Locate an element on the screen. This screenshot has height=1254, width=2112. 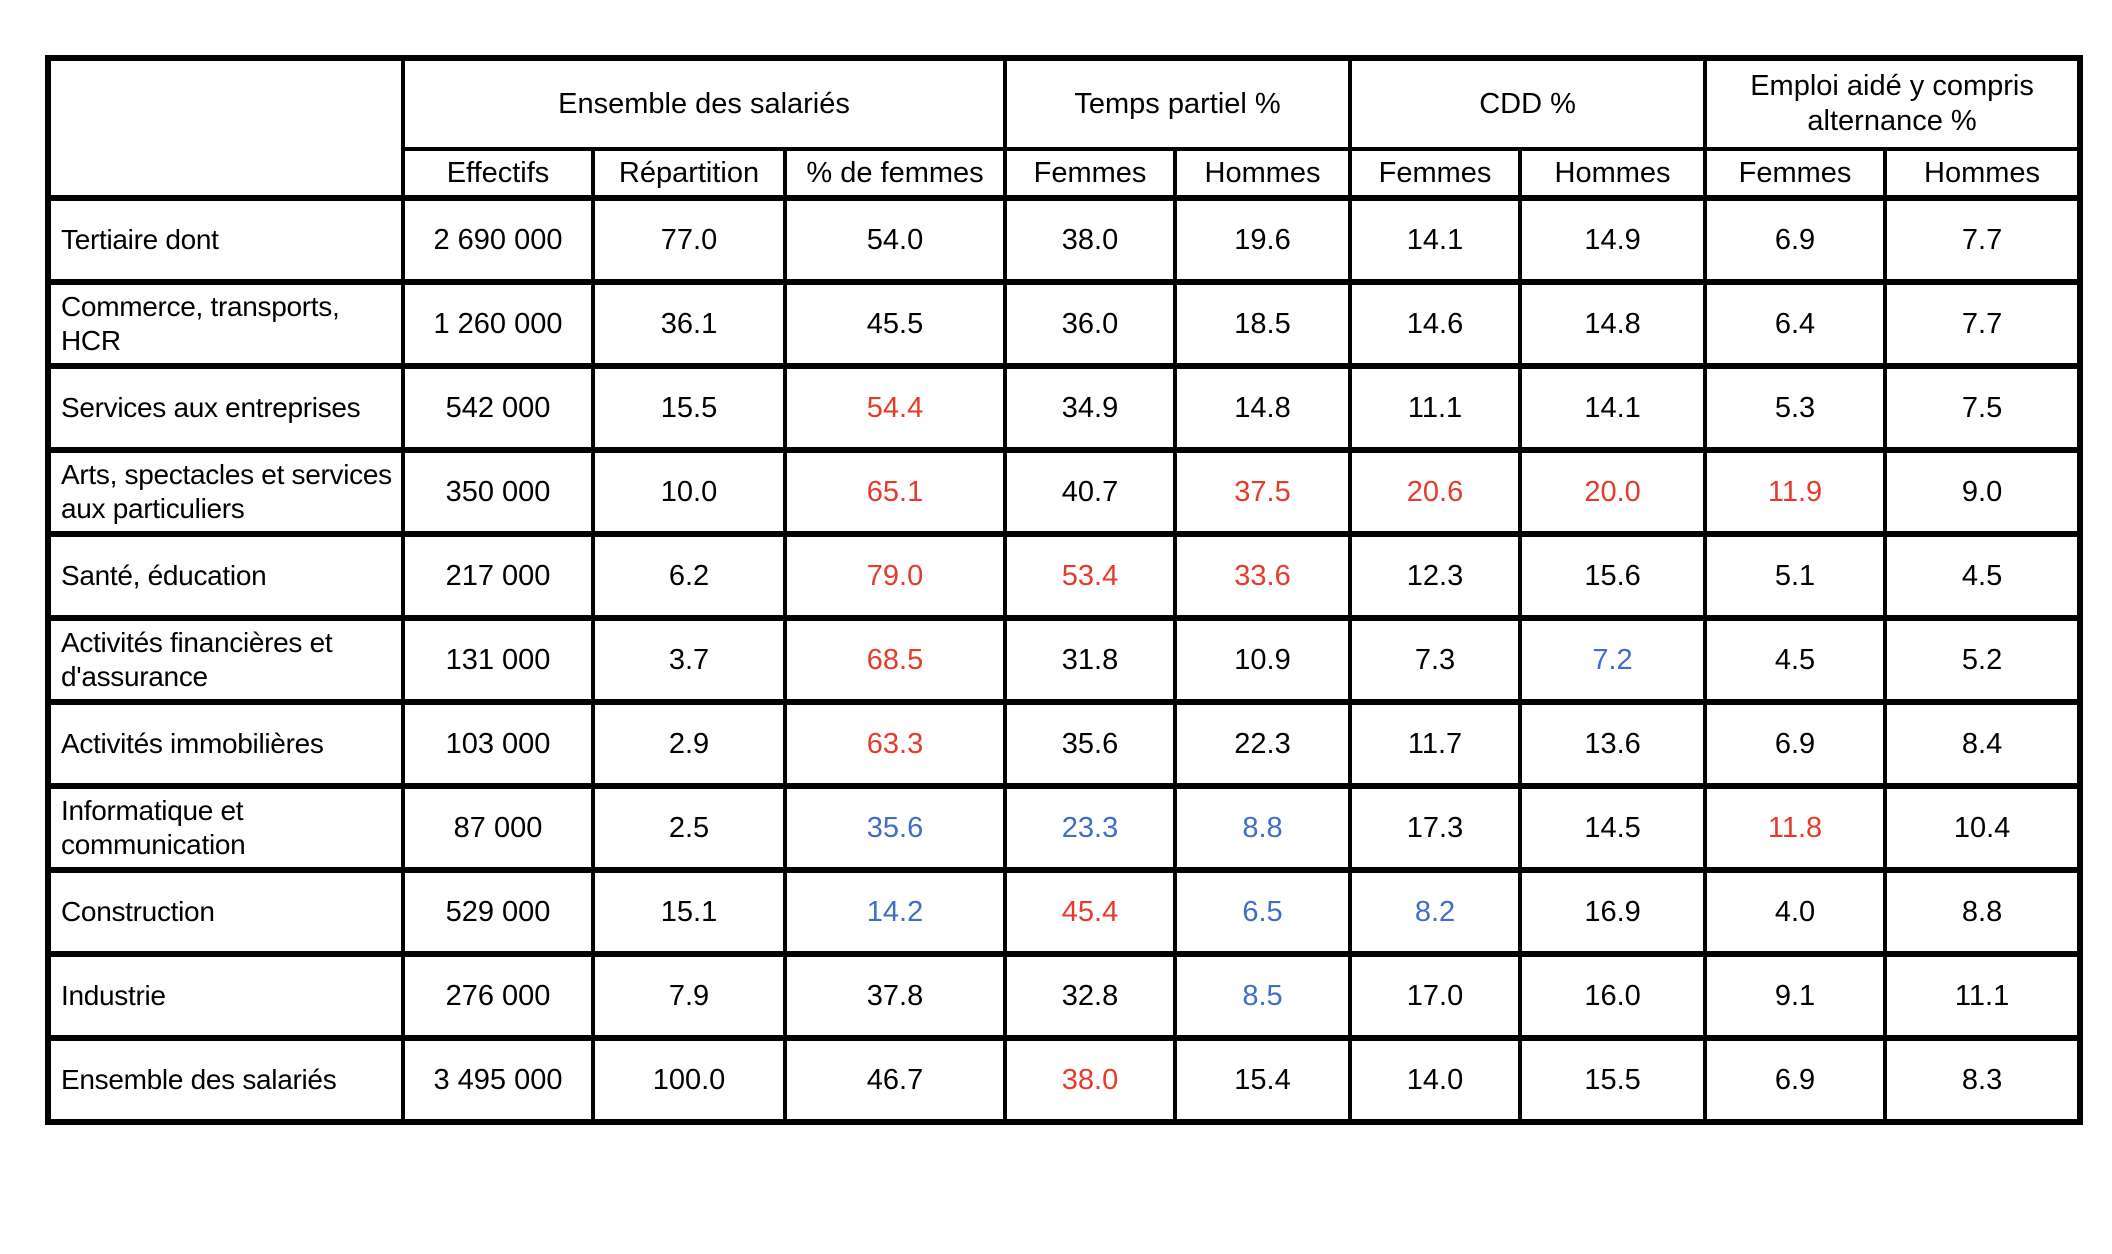
value-cell: 217 000 is located at coordinates (498, 576).